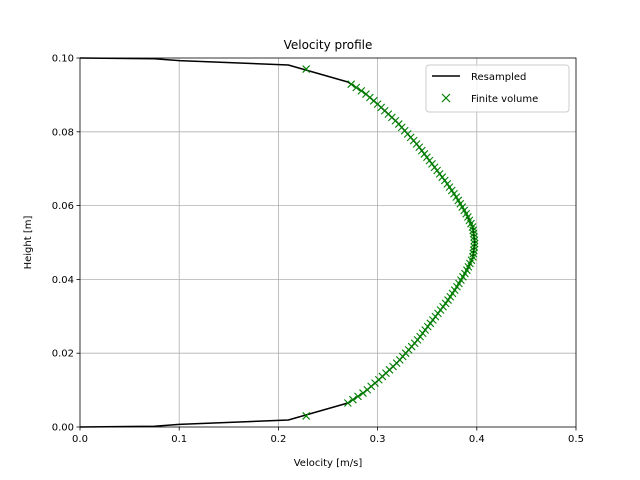  What do you see at coordinates (328, 436) in the screenshot?
I see `x-axis: 0.0 0.1 0.2 0.3 0.4 0.5` at bounding box center [328, 436].